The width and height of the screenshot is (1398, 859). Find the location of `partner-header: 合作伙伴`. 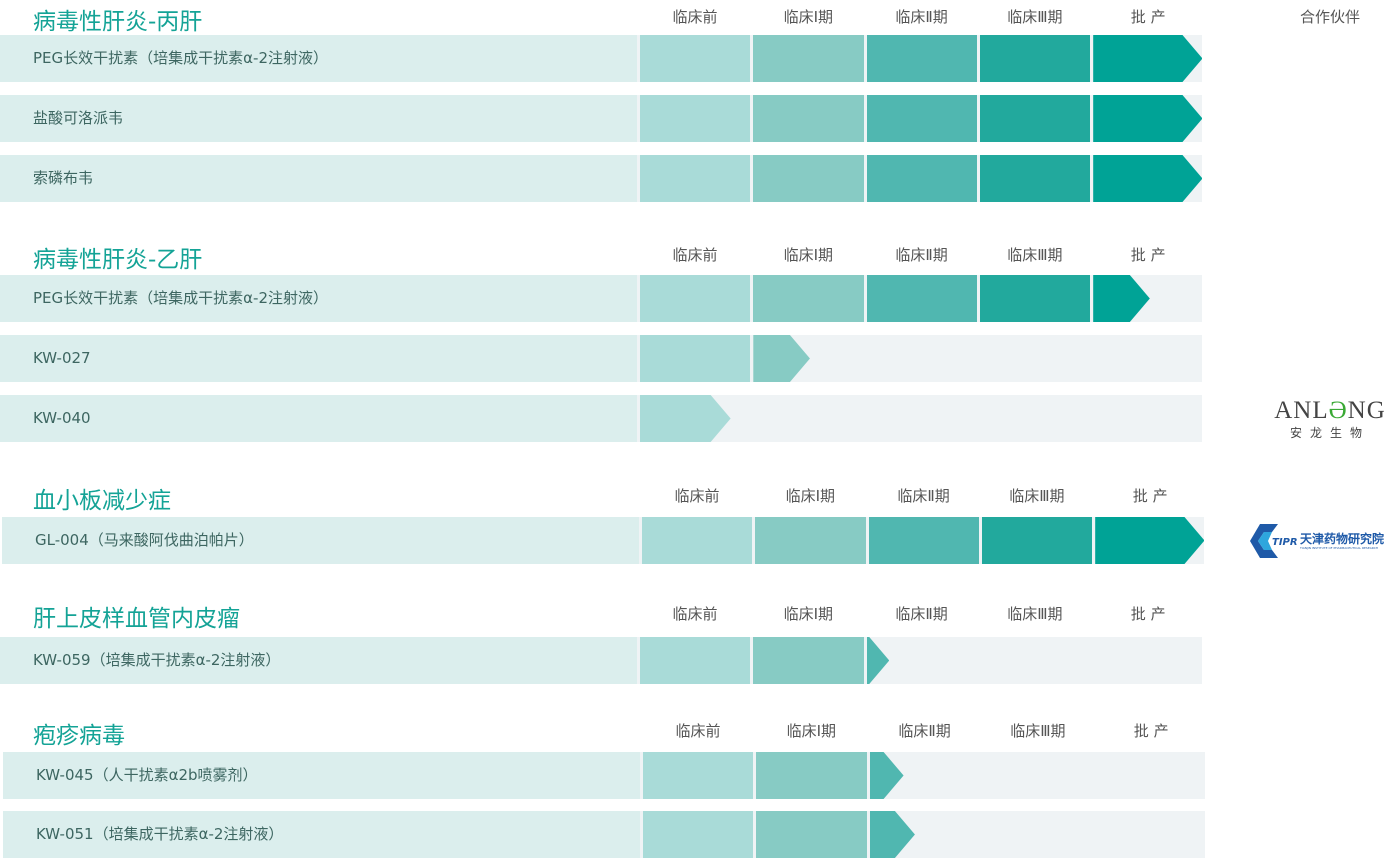

partner-header: 合作伙伴 is located at coordinates (1330, 17).